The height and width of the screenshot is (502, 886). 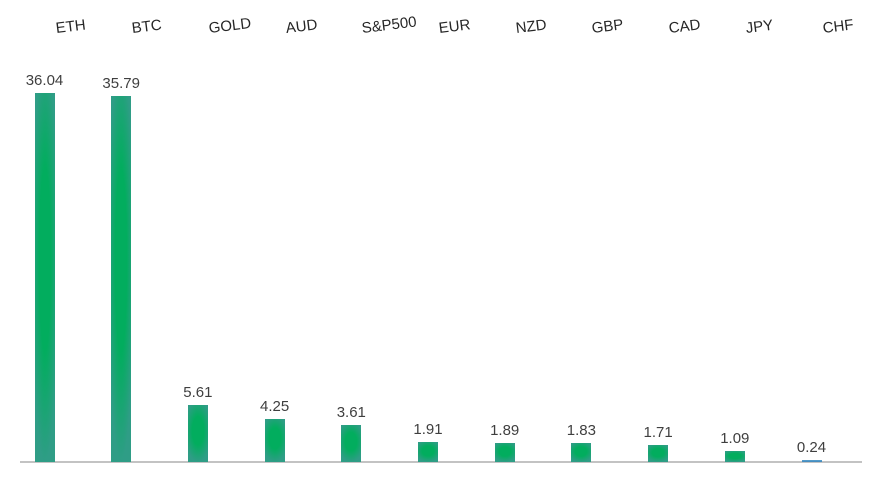 I want to click on category-label-eur: EUR, so click(x=454, y=27).